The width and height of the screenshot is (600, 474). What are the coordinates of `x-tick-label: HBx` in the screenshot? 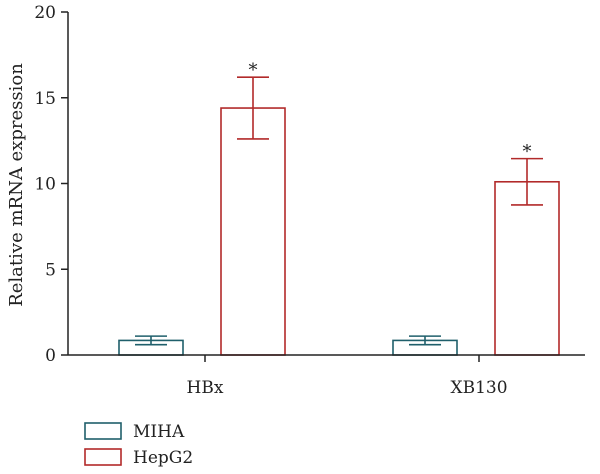 It's located at (205, 388).